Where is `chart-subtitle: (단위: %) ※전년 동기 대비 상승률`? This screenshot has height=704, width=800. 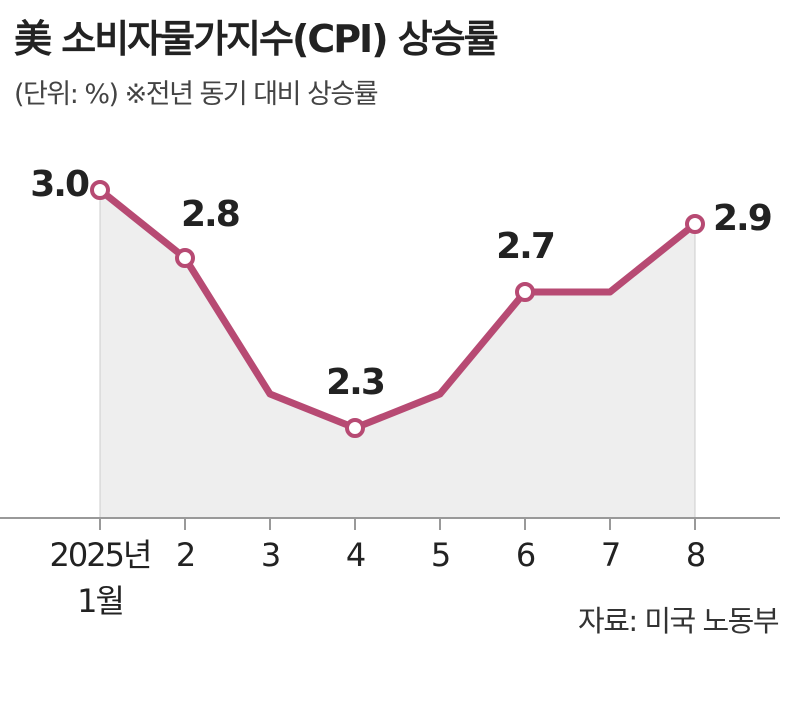
chart-subtitle: (단위: %) ※전년 동기 대비 상승률 is located at coordinates (196, 94).